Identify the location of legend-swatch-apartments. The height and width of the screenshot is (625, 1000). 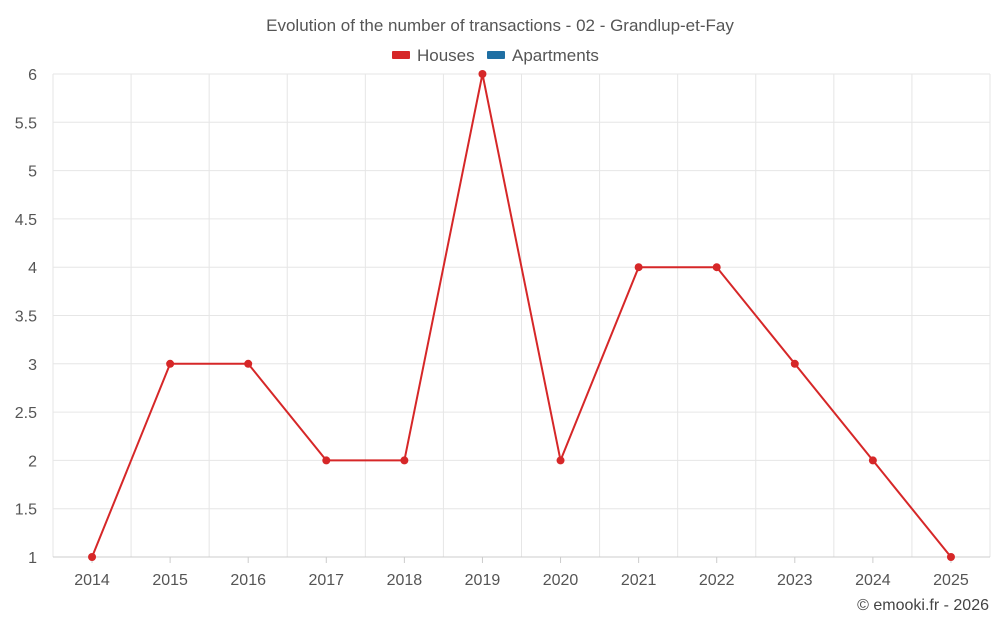
(496, 55).